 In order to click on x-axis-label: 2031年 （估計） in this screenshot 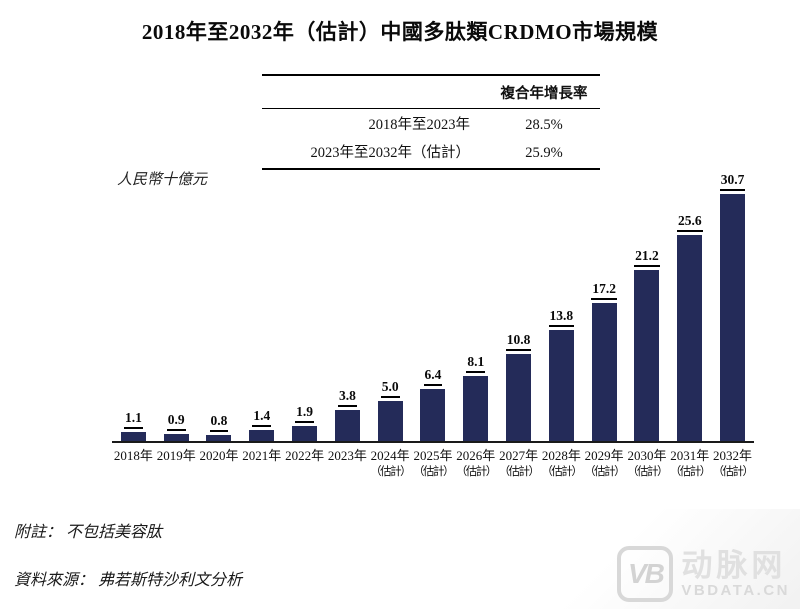, I will do `click(690, 463)`.